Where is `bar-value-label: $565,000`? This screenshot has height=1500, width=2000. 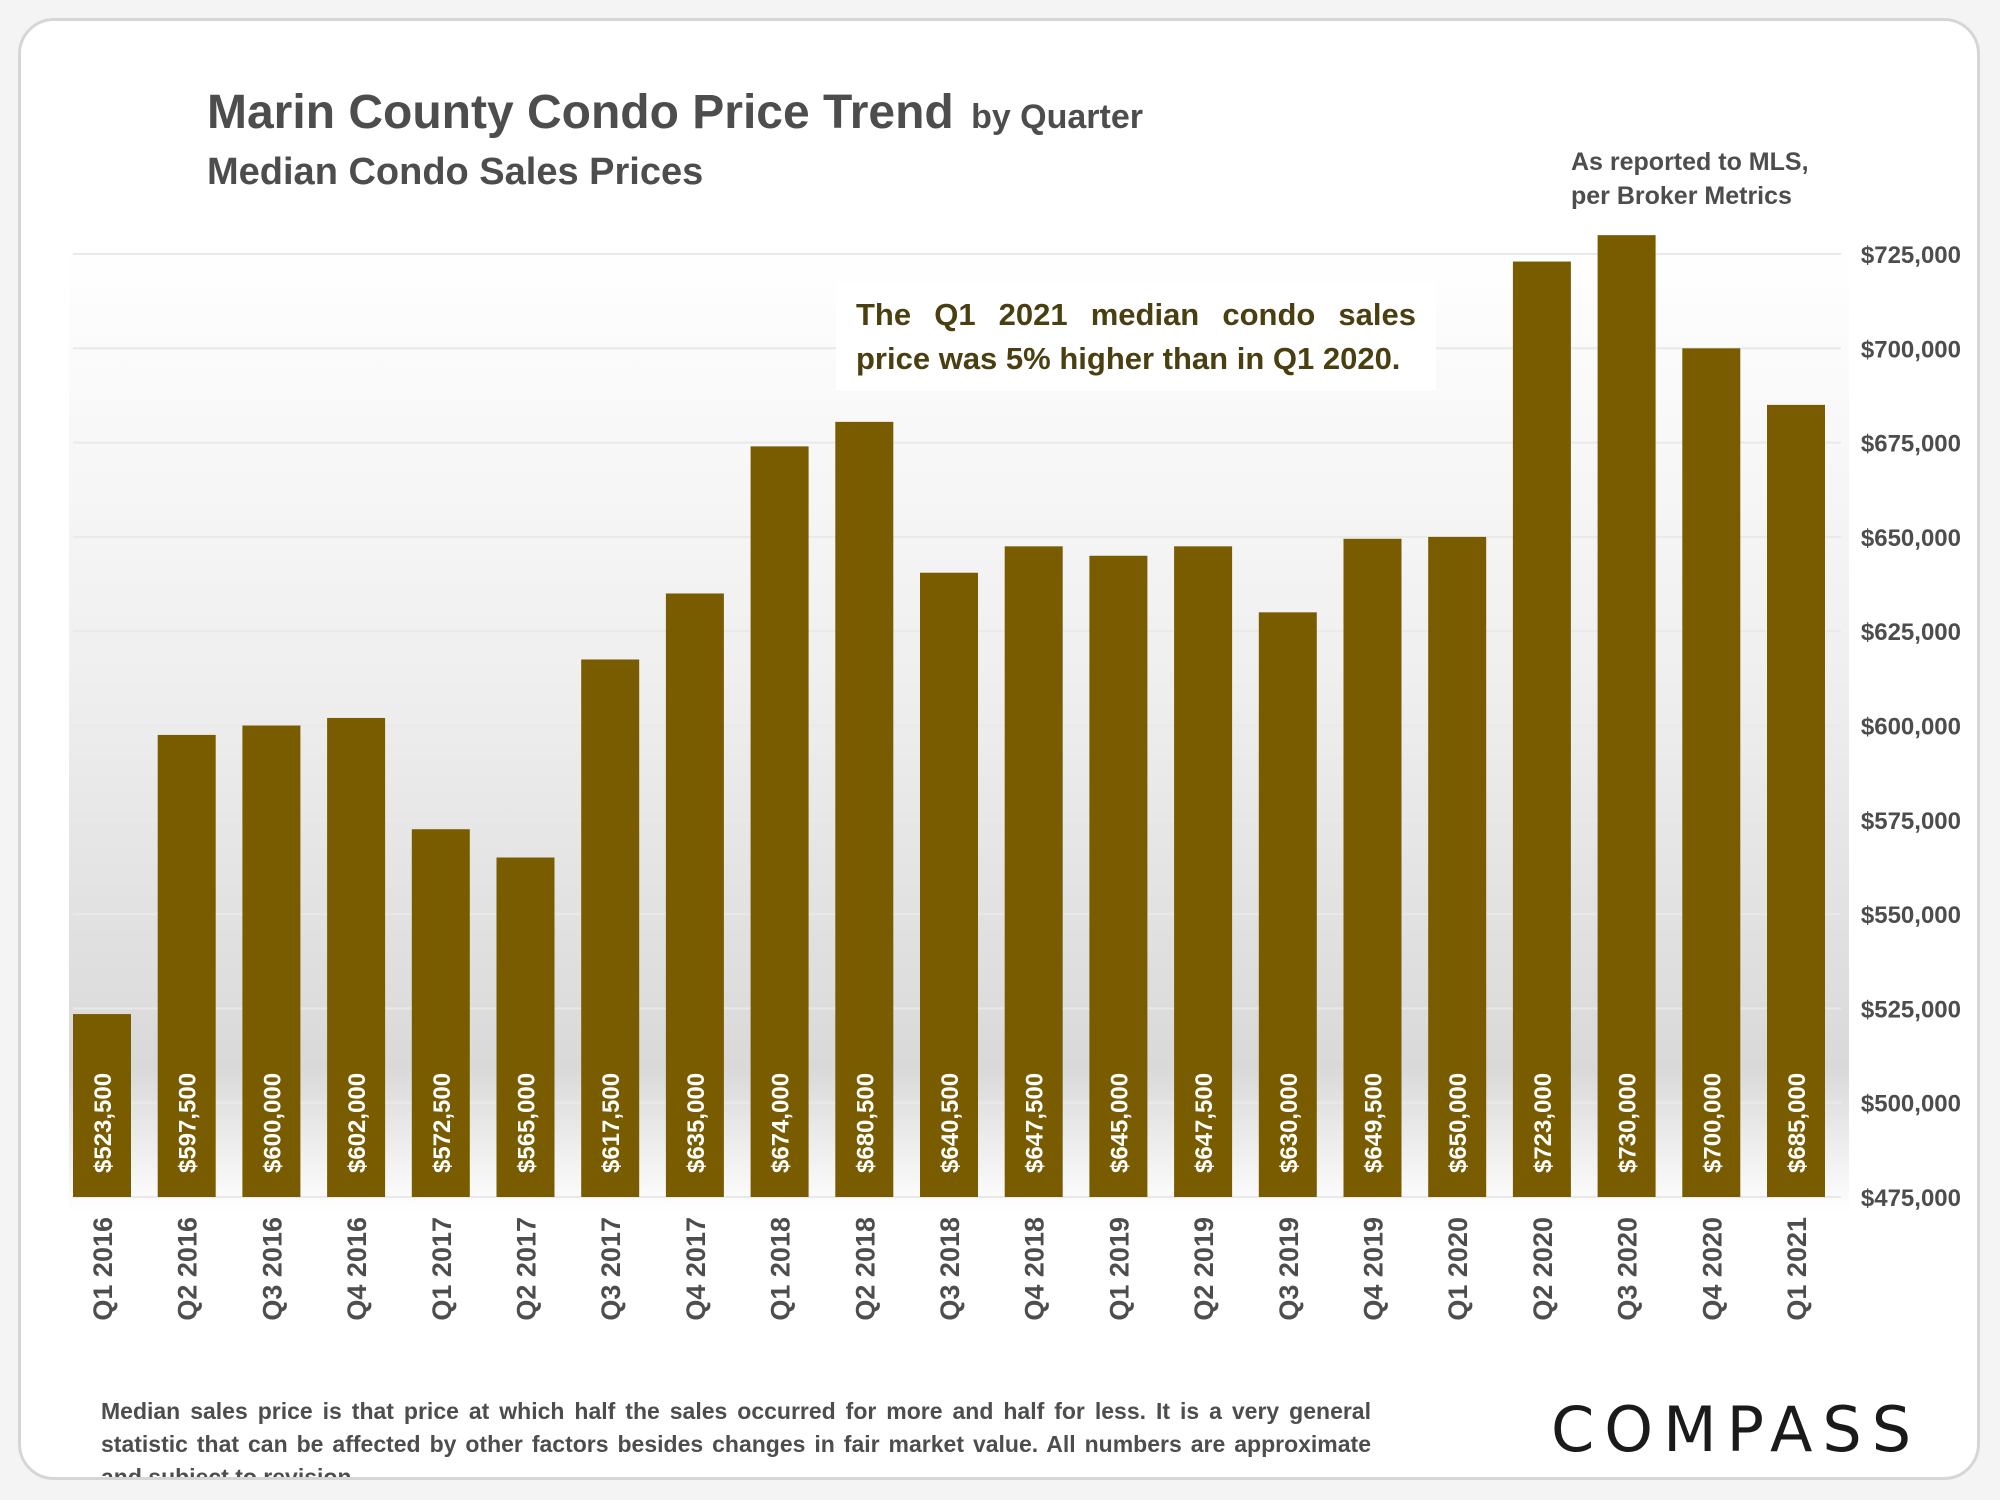
bar-value-label: $565,000 is located at coordinates (527, 1123).